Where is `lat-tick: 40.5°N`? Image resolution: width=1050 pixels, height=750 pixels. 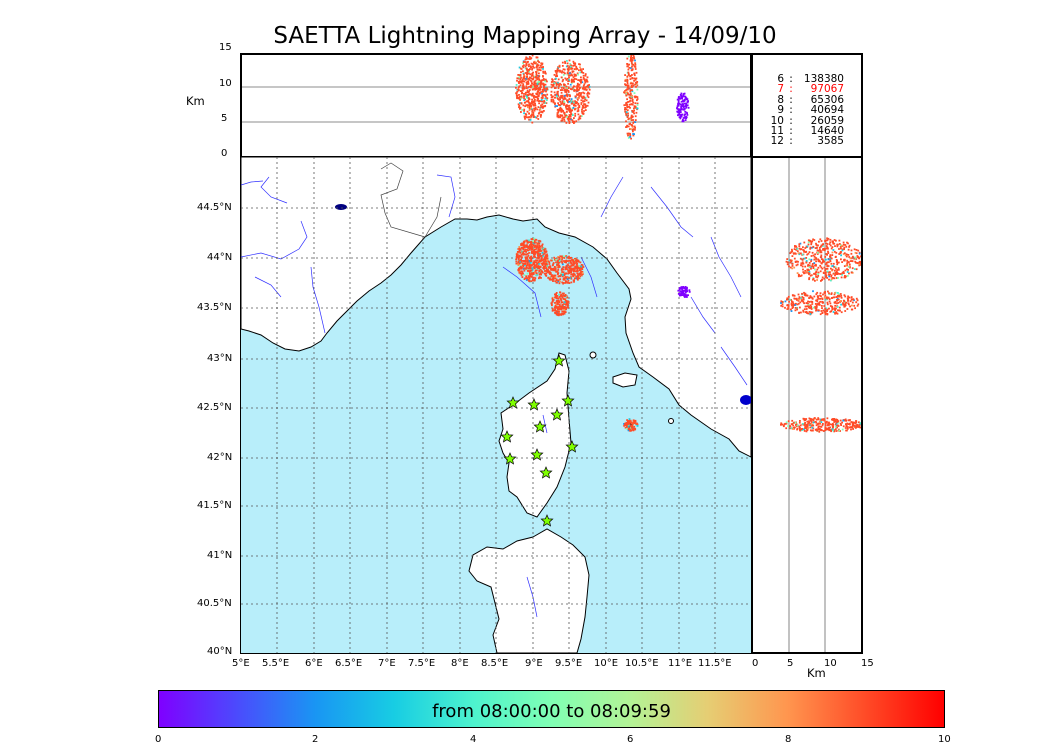
lat-tick: 40.5°N is located at coordinates (214, 603).